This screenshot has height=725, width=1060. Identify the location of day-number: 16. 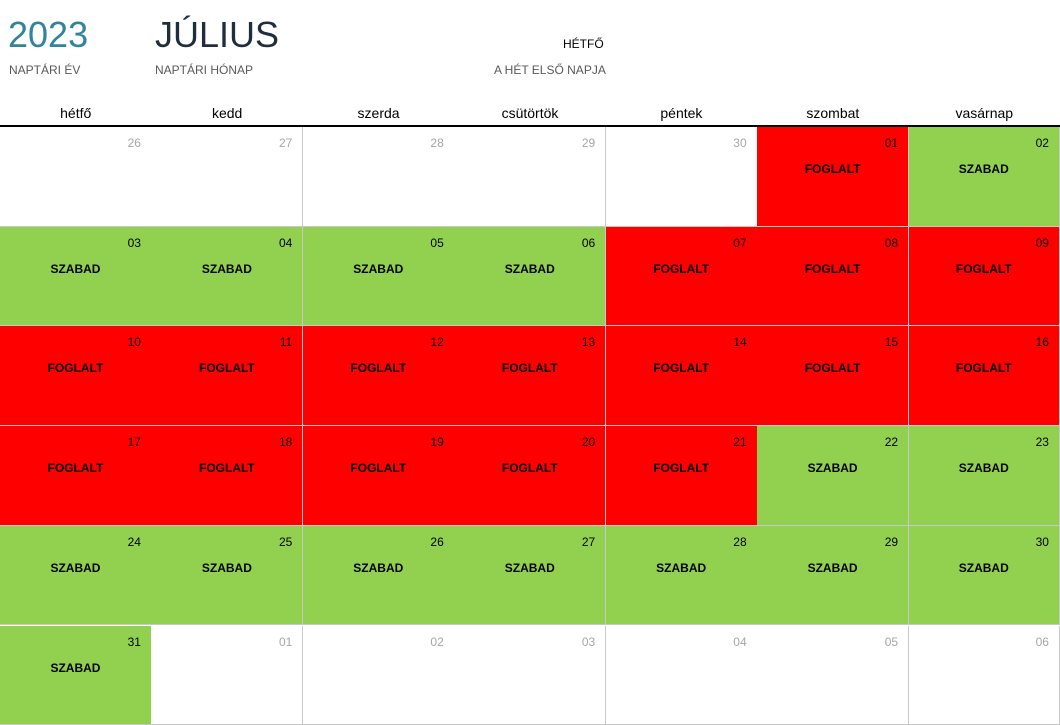
(1042, 342).